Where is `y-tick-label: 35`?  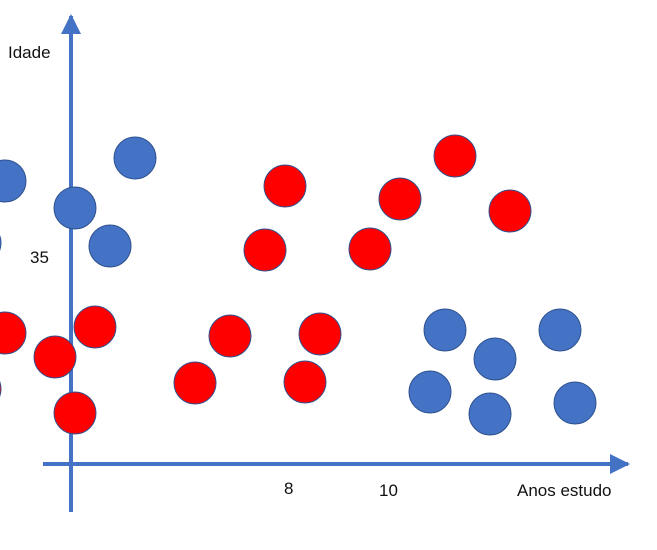
y-tick-label: 35 is located at coordinates (39, 257).